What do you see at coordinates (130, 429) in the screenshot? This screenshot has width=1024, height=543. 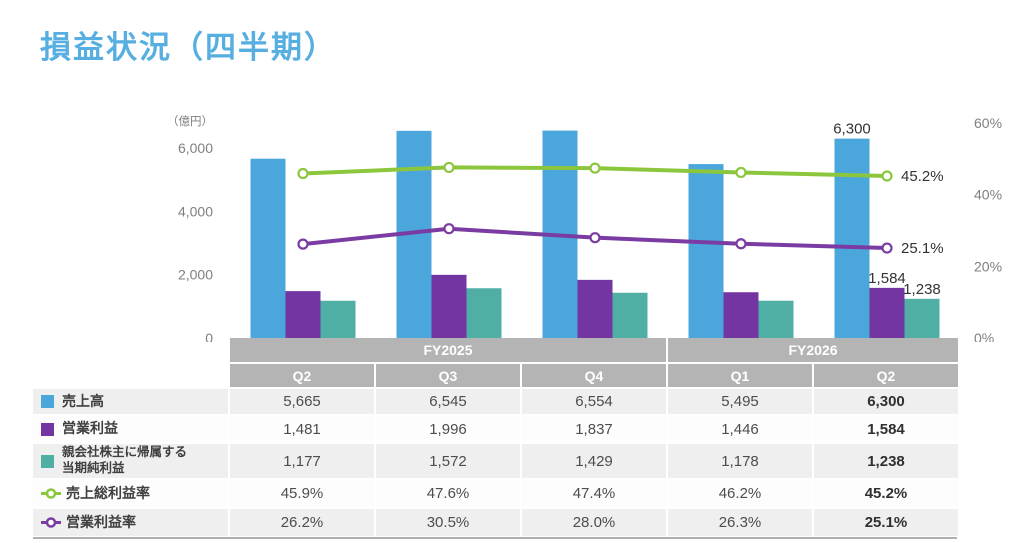 I see `row-label-cell: 営業利益` at bounding box center [130, 429].